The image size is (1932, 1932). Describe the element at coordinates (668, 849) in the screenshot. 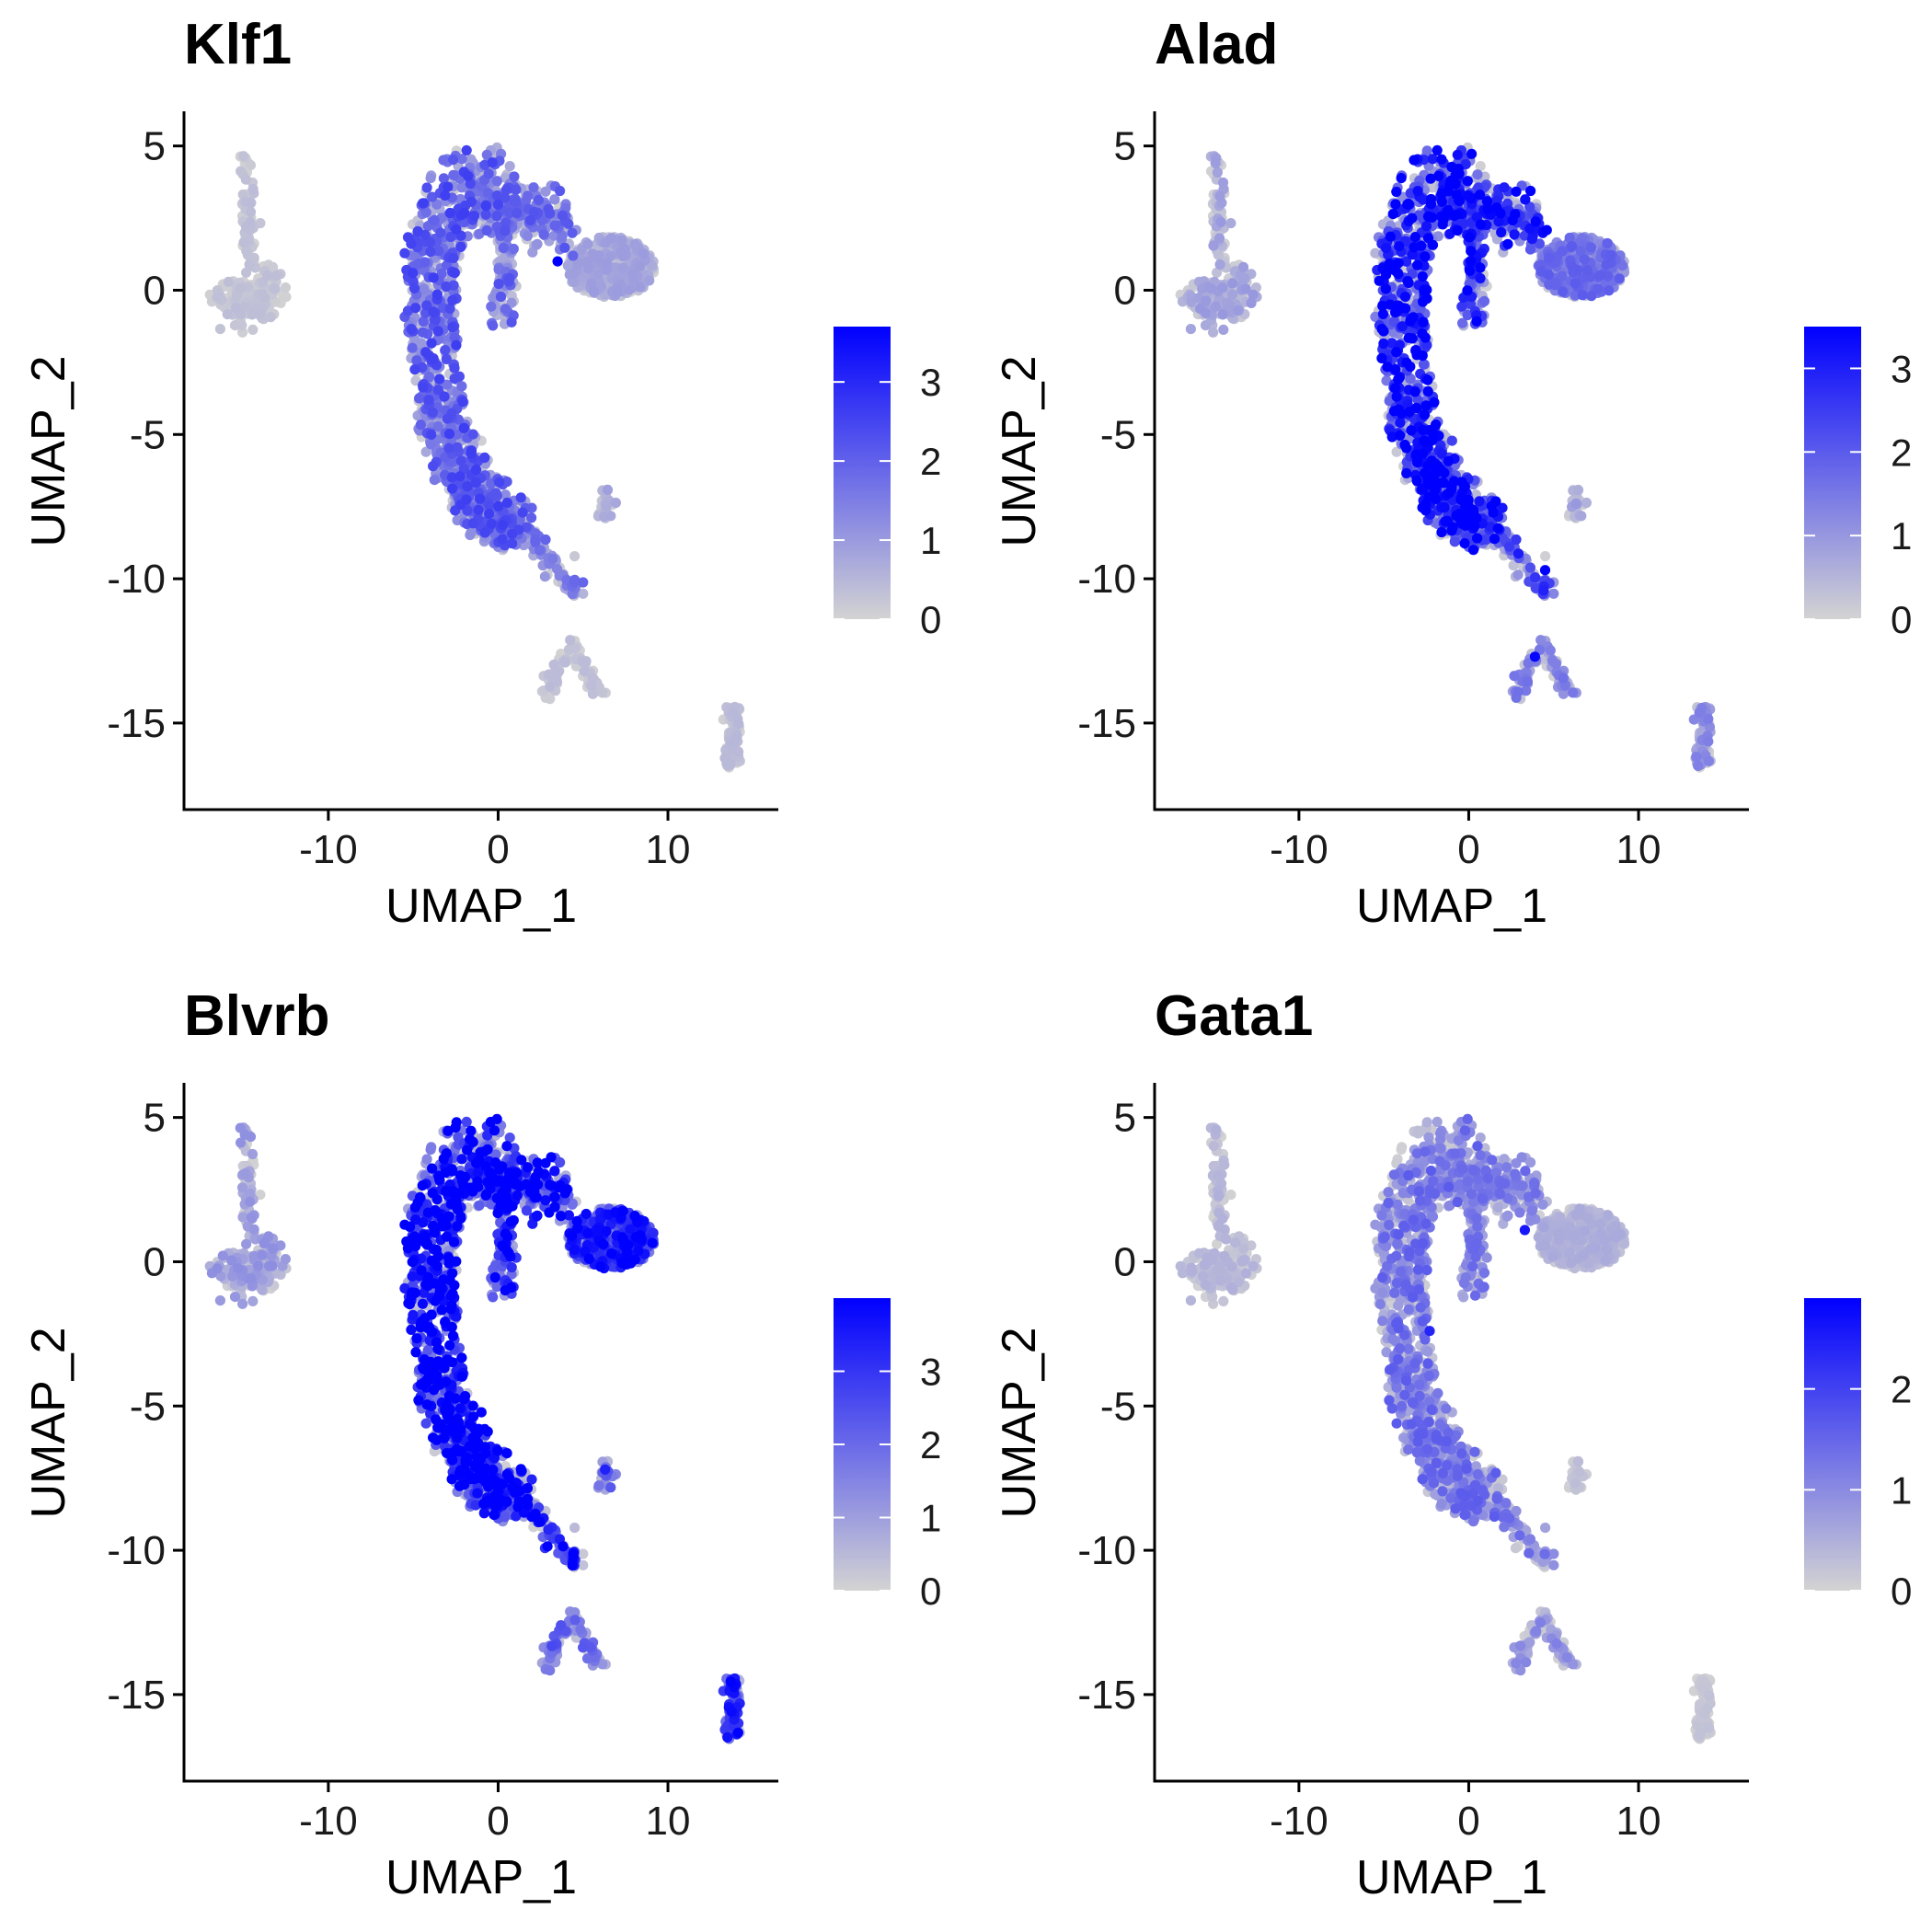

I see `x-tick-label: 10` at that location.